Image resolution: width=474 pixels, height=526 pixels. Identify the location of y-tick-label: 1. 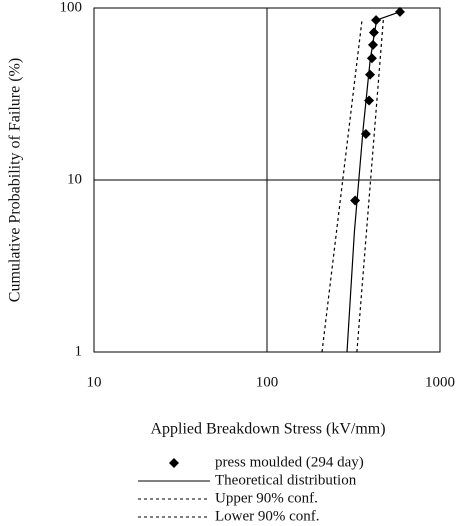
(79, 351).